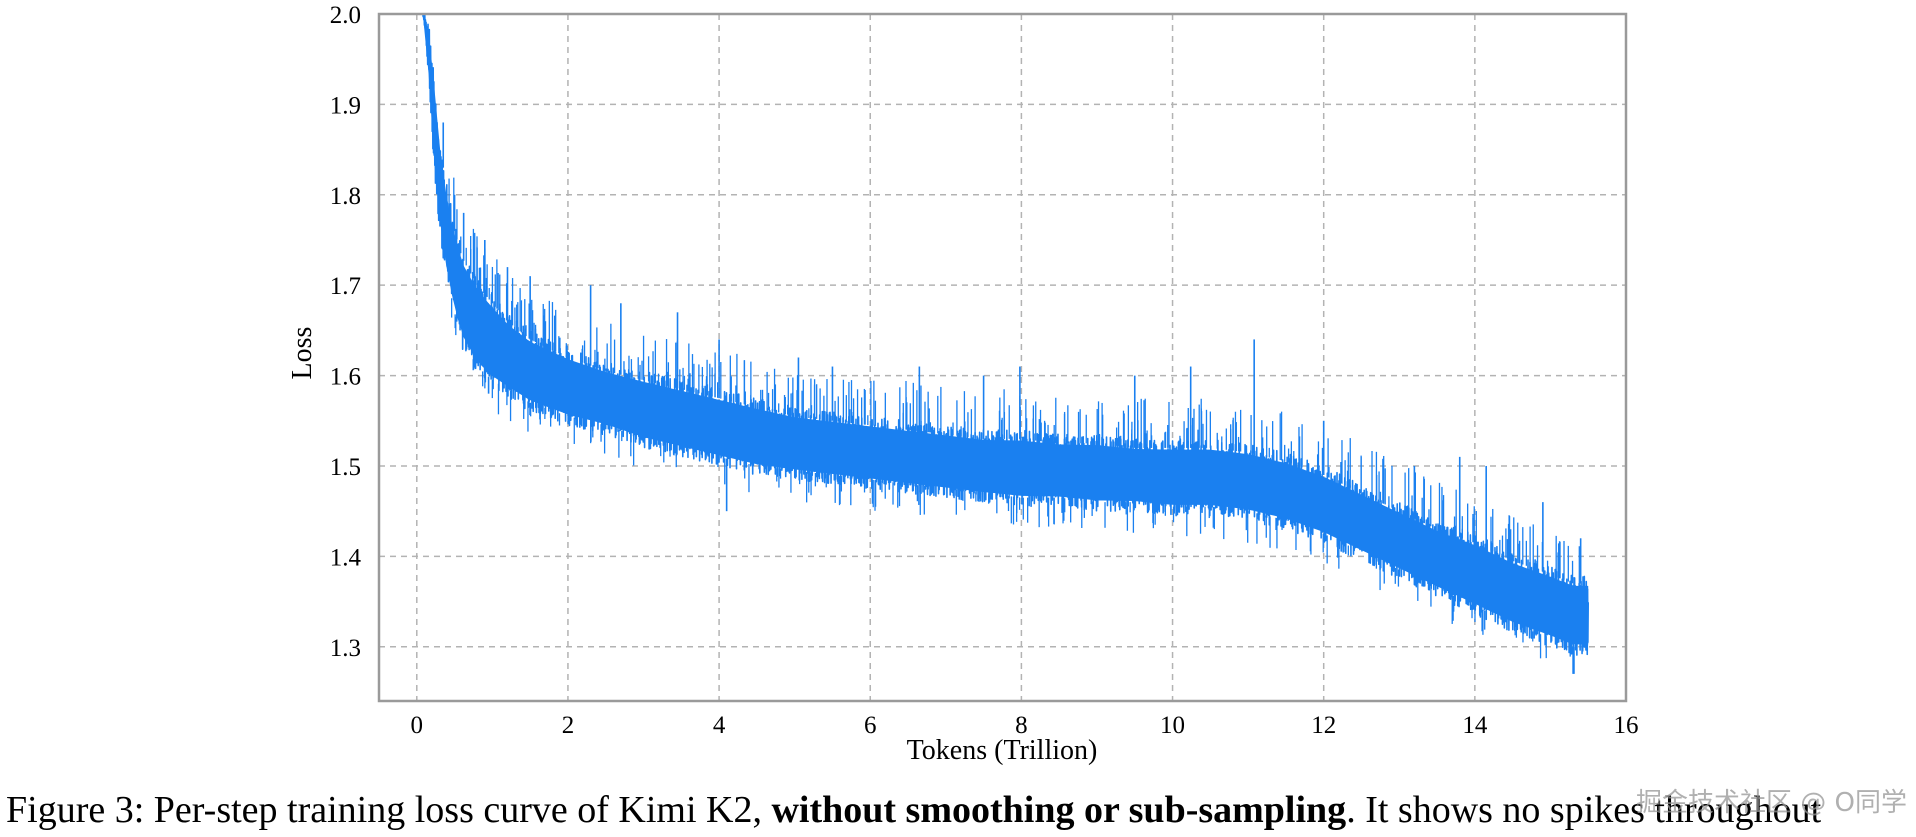 This screenshot has height=837, width=1916. What do you see at coordinates (1475, 725) in the screenshot?
I see `x-tick-label: 14` at bounding box center [1475, 725].